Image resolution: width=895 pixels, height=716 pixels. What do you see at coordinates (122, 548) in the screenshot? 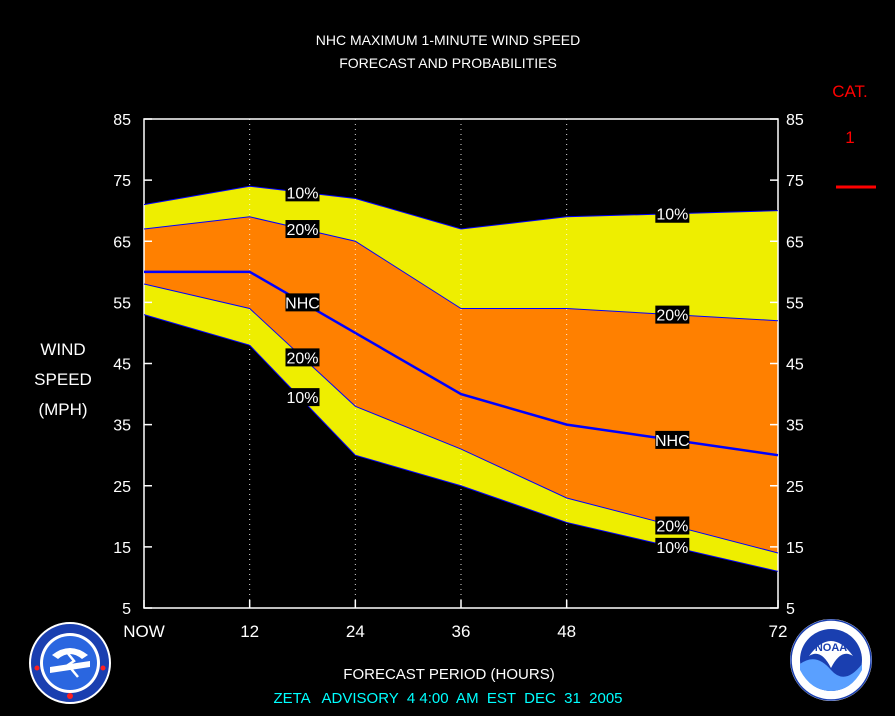
I see `y-tick-label-left: 15` at bounding box center [122, 548].